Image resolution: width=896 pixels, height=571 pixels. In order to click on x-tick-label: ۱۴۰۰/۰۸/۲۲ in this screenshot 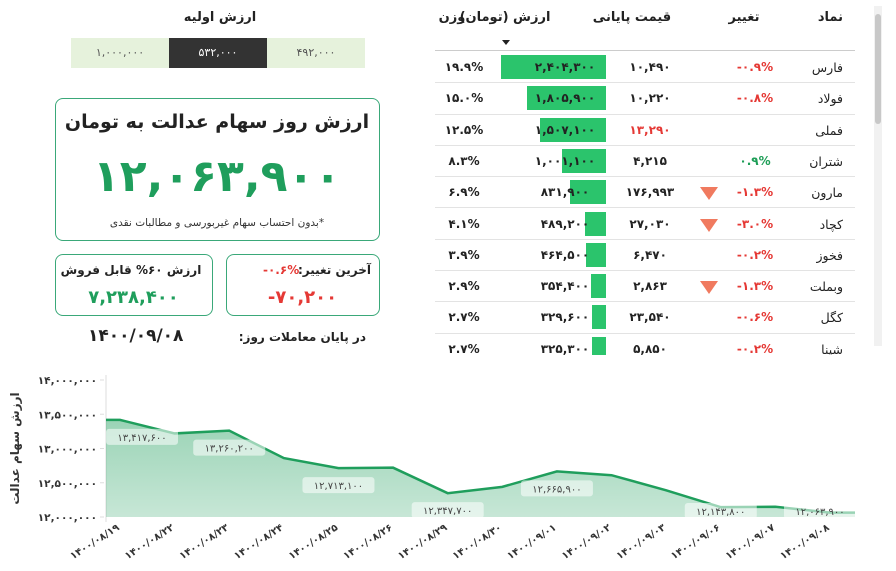, I will do `click(149, 542)`.